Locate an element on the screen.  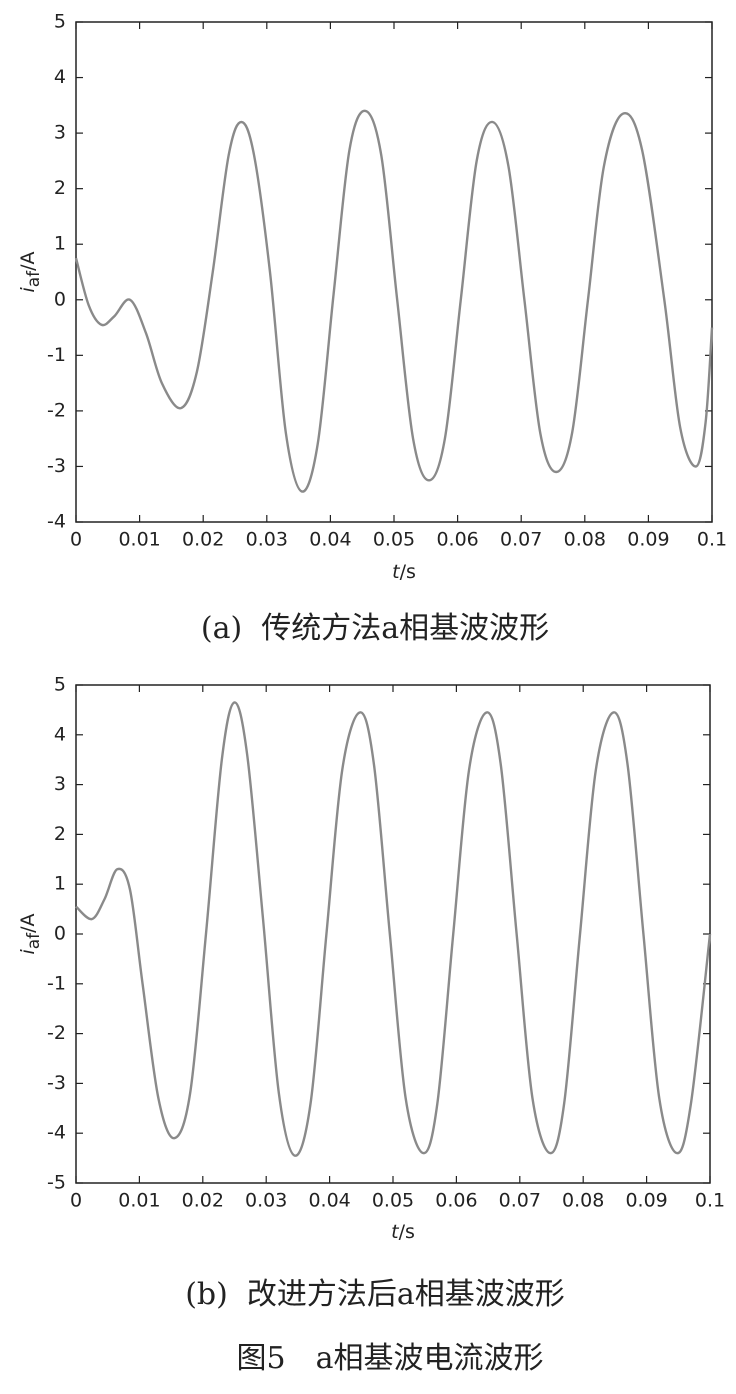
chart-caption: (a) 传统方法a相基波波形 is located at coordinates (375, 628).